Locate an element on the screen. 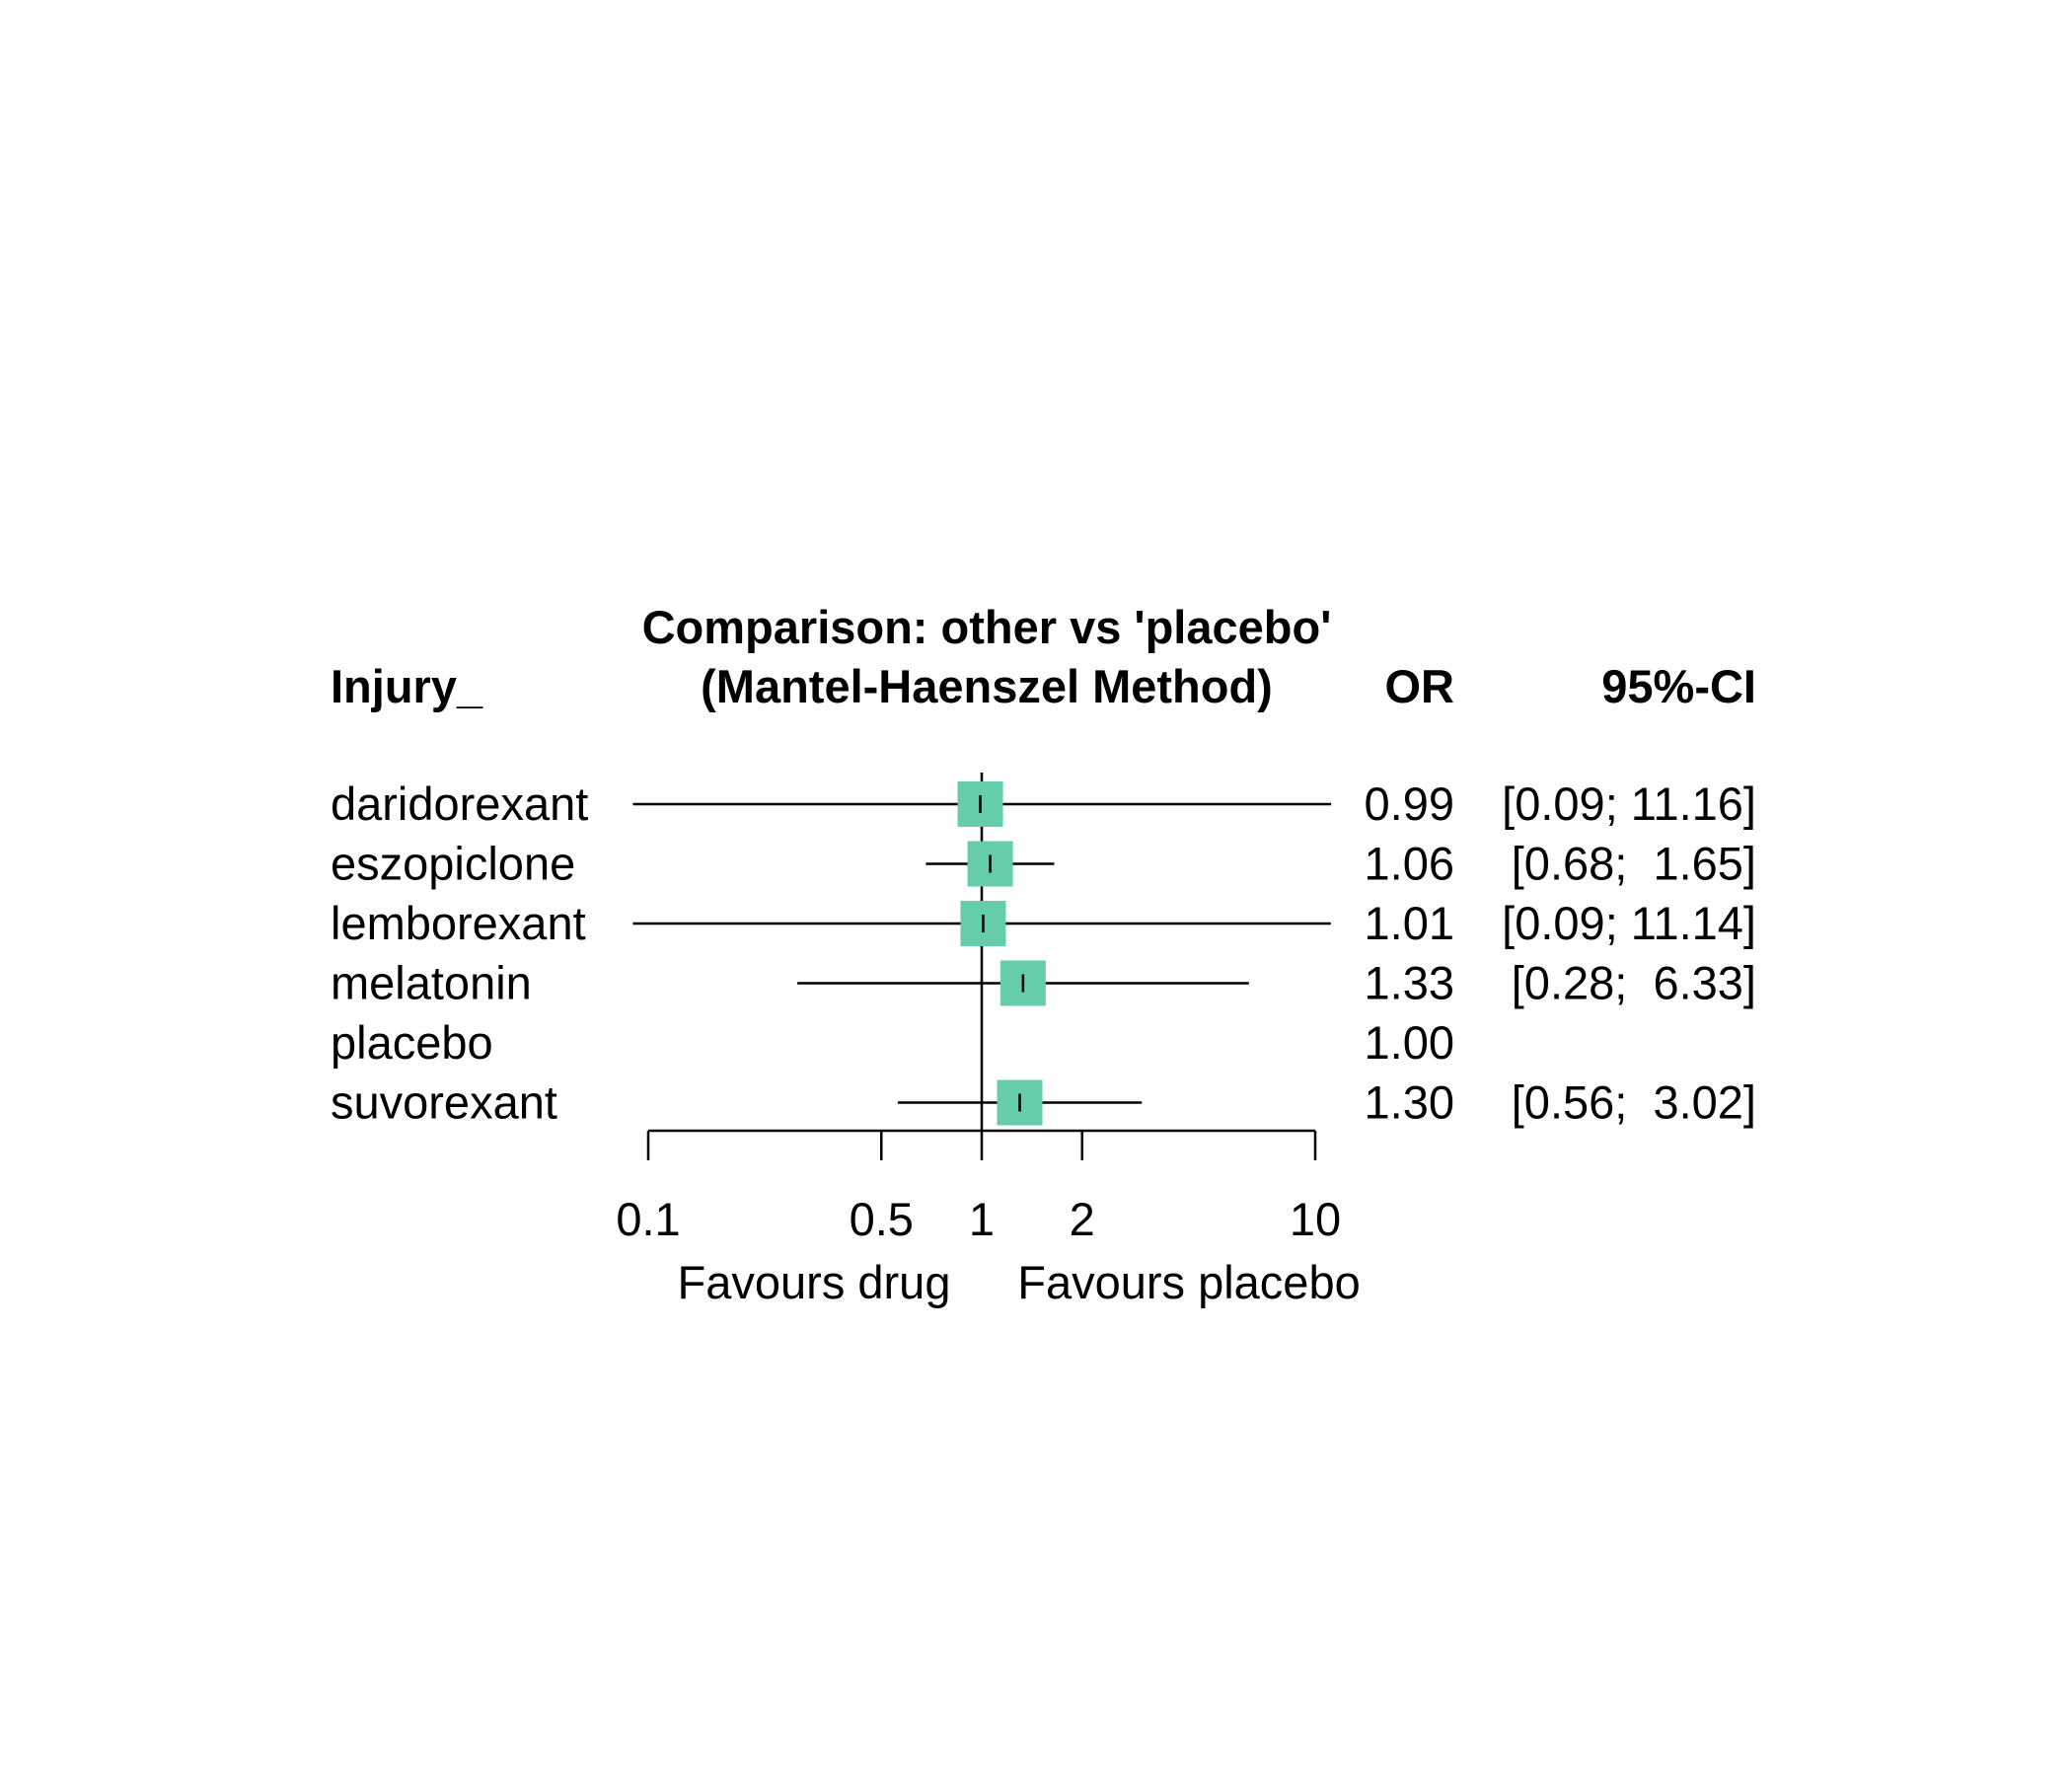  favours-placebo-annotation: Favours placebo is located at coordinates (1188, 1282).